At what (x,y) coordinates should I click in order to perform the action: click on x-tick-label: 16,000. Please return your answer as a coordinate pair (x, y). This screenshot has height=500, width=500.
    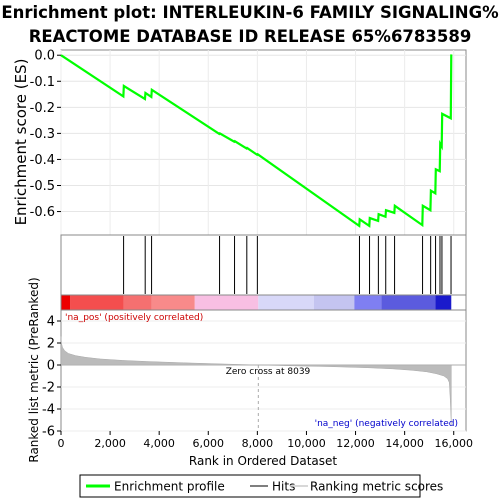
    Looking at the image, I should click on (453, 443).